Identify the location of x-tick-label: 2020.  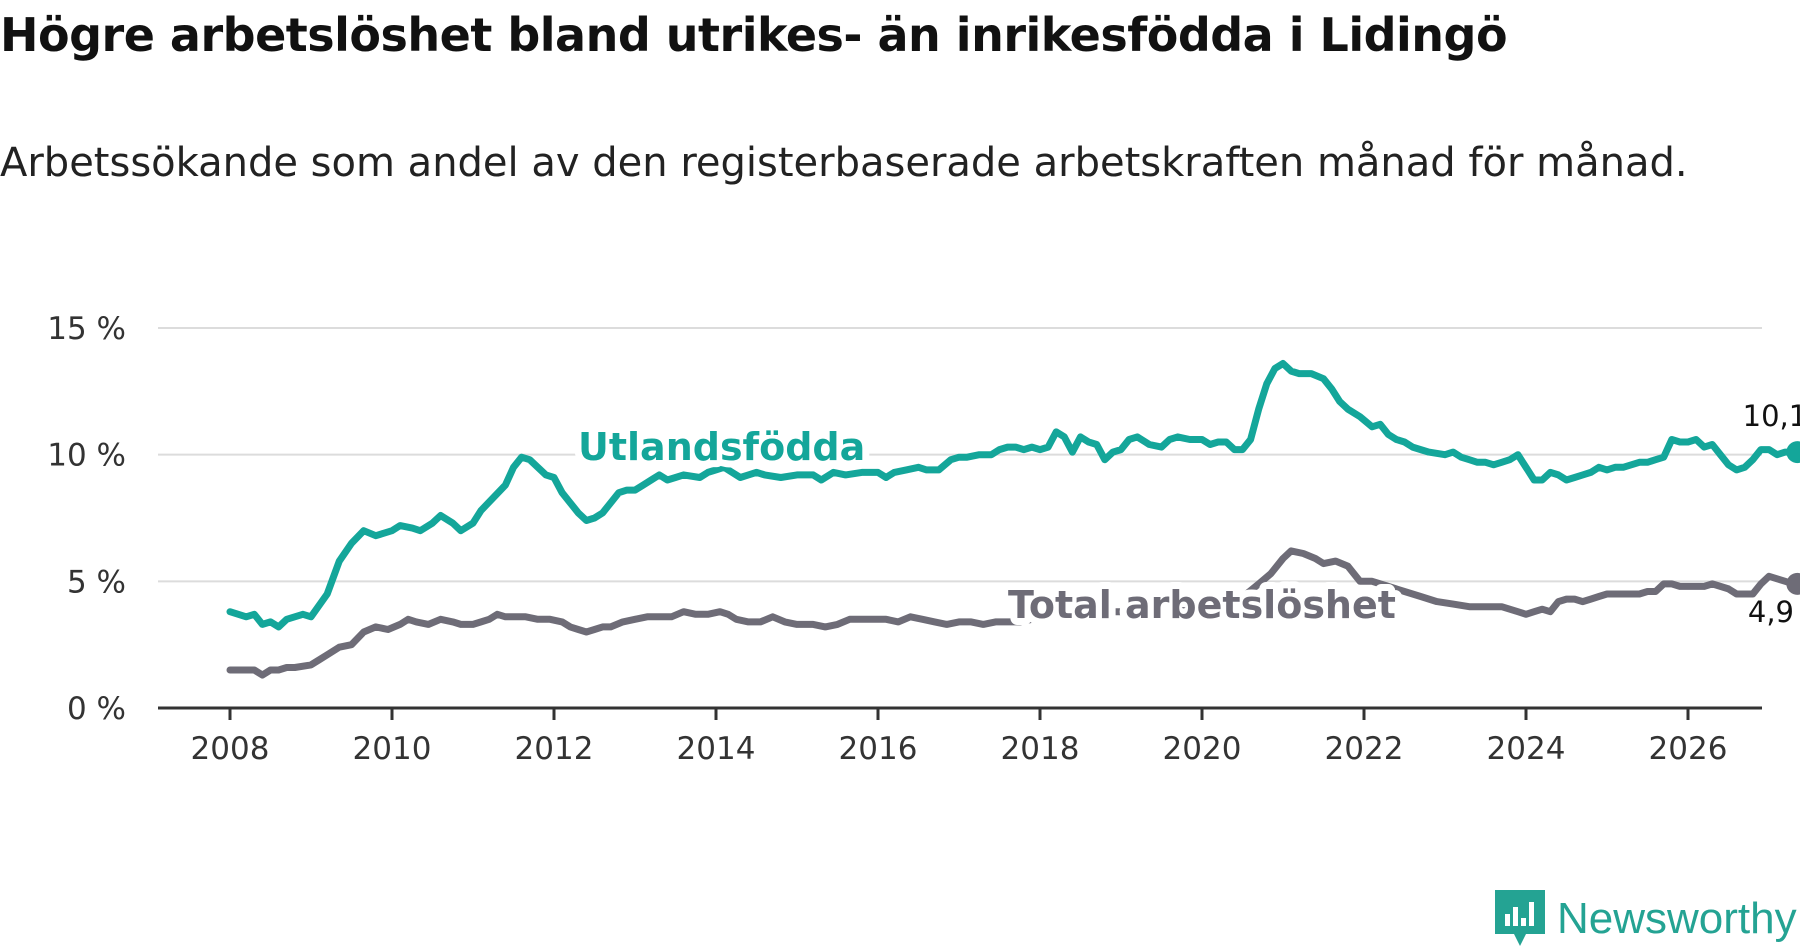
(1202, 749).